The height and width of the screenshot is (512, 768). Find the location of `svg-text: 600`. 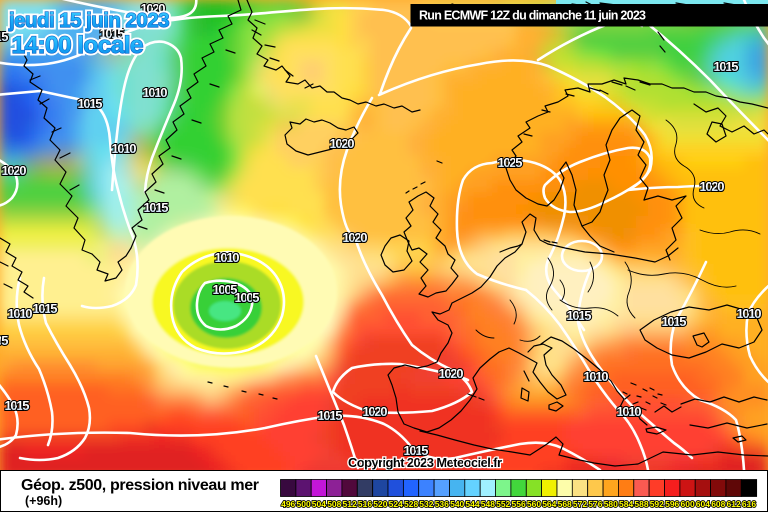

svg-text: 600 is located at coordinates (688, 504).